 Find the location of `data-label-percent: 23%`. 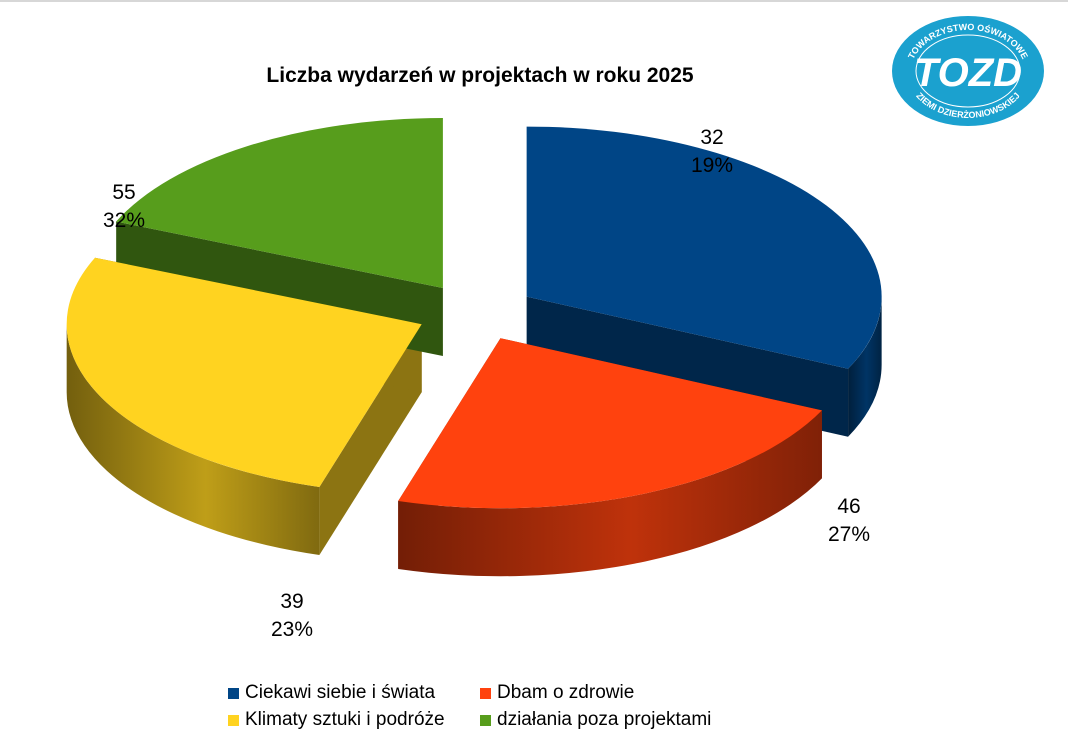

data-label-percent: 23% is located at coordinates (292, 629).